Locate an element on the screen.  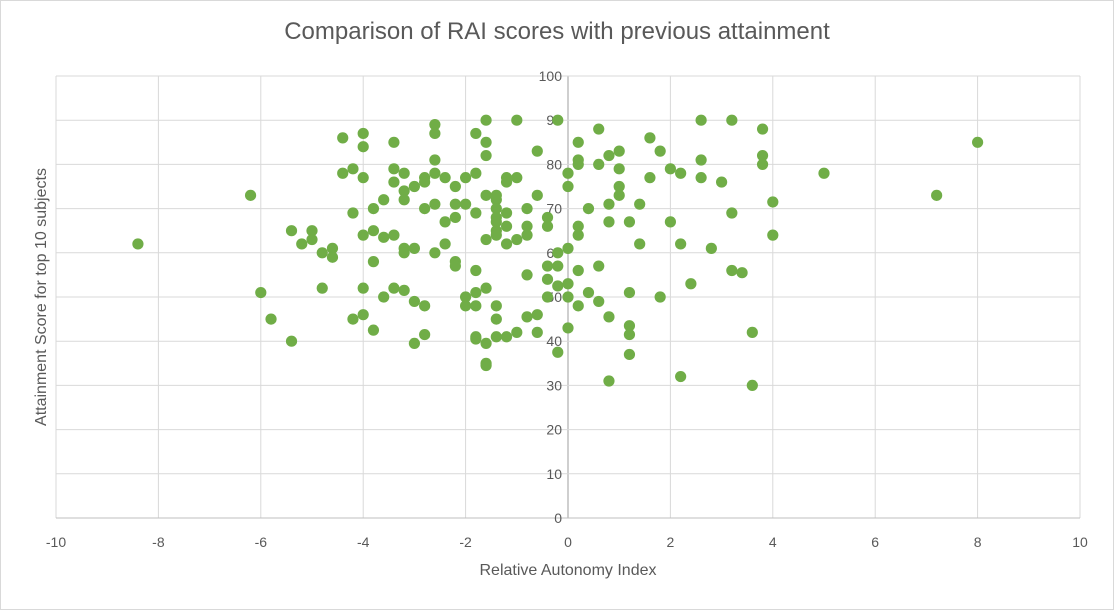
y-tick-label: 10 is located at coordinates (554, 474).